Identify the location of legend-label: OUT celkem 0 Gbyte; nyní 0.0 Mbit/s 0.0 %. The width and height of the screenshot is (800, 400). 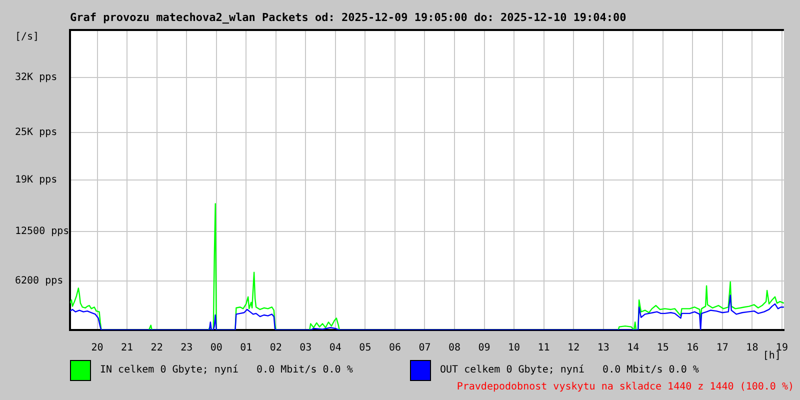
(569, 370).